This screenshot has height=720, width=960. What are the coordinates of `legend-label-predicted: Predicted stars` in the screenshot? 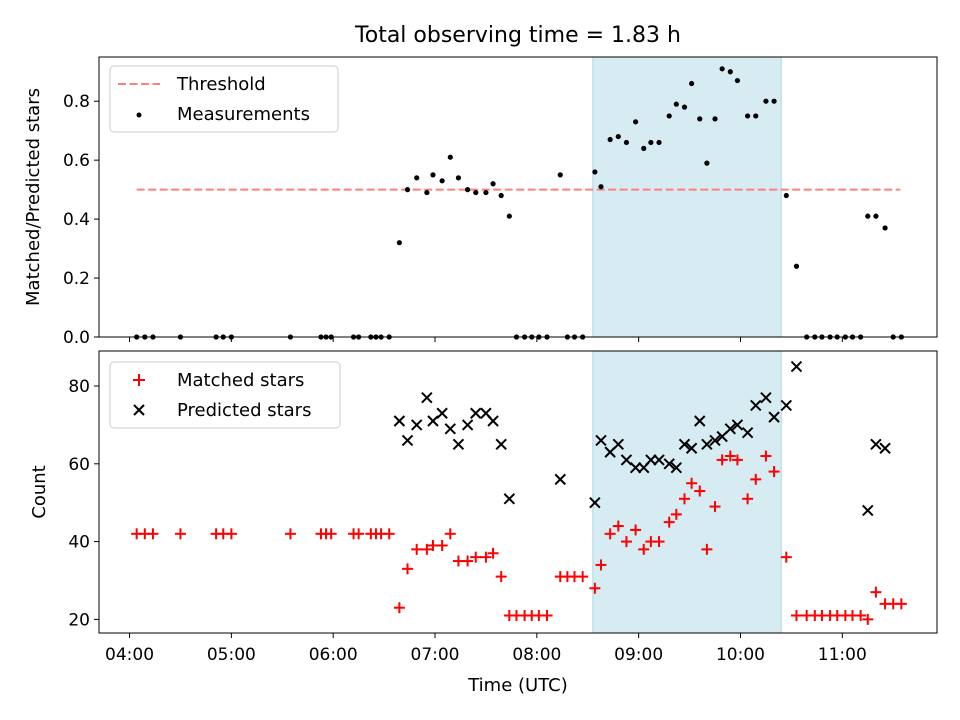 It's located at (244, 410).